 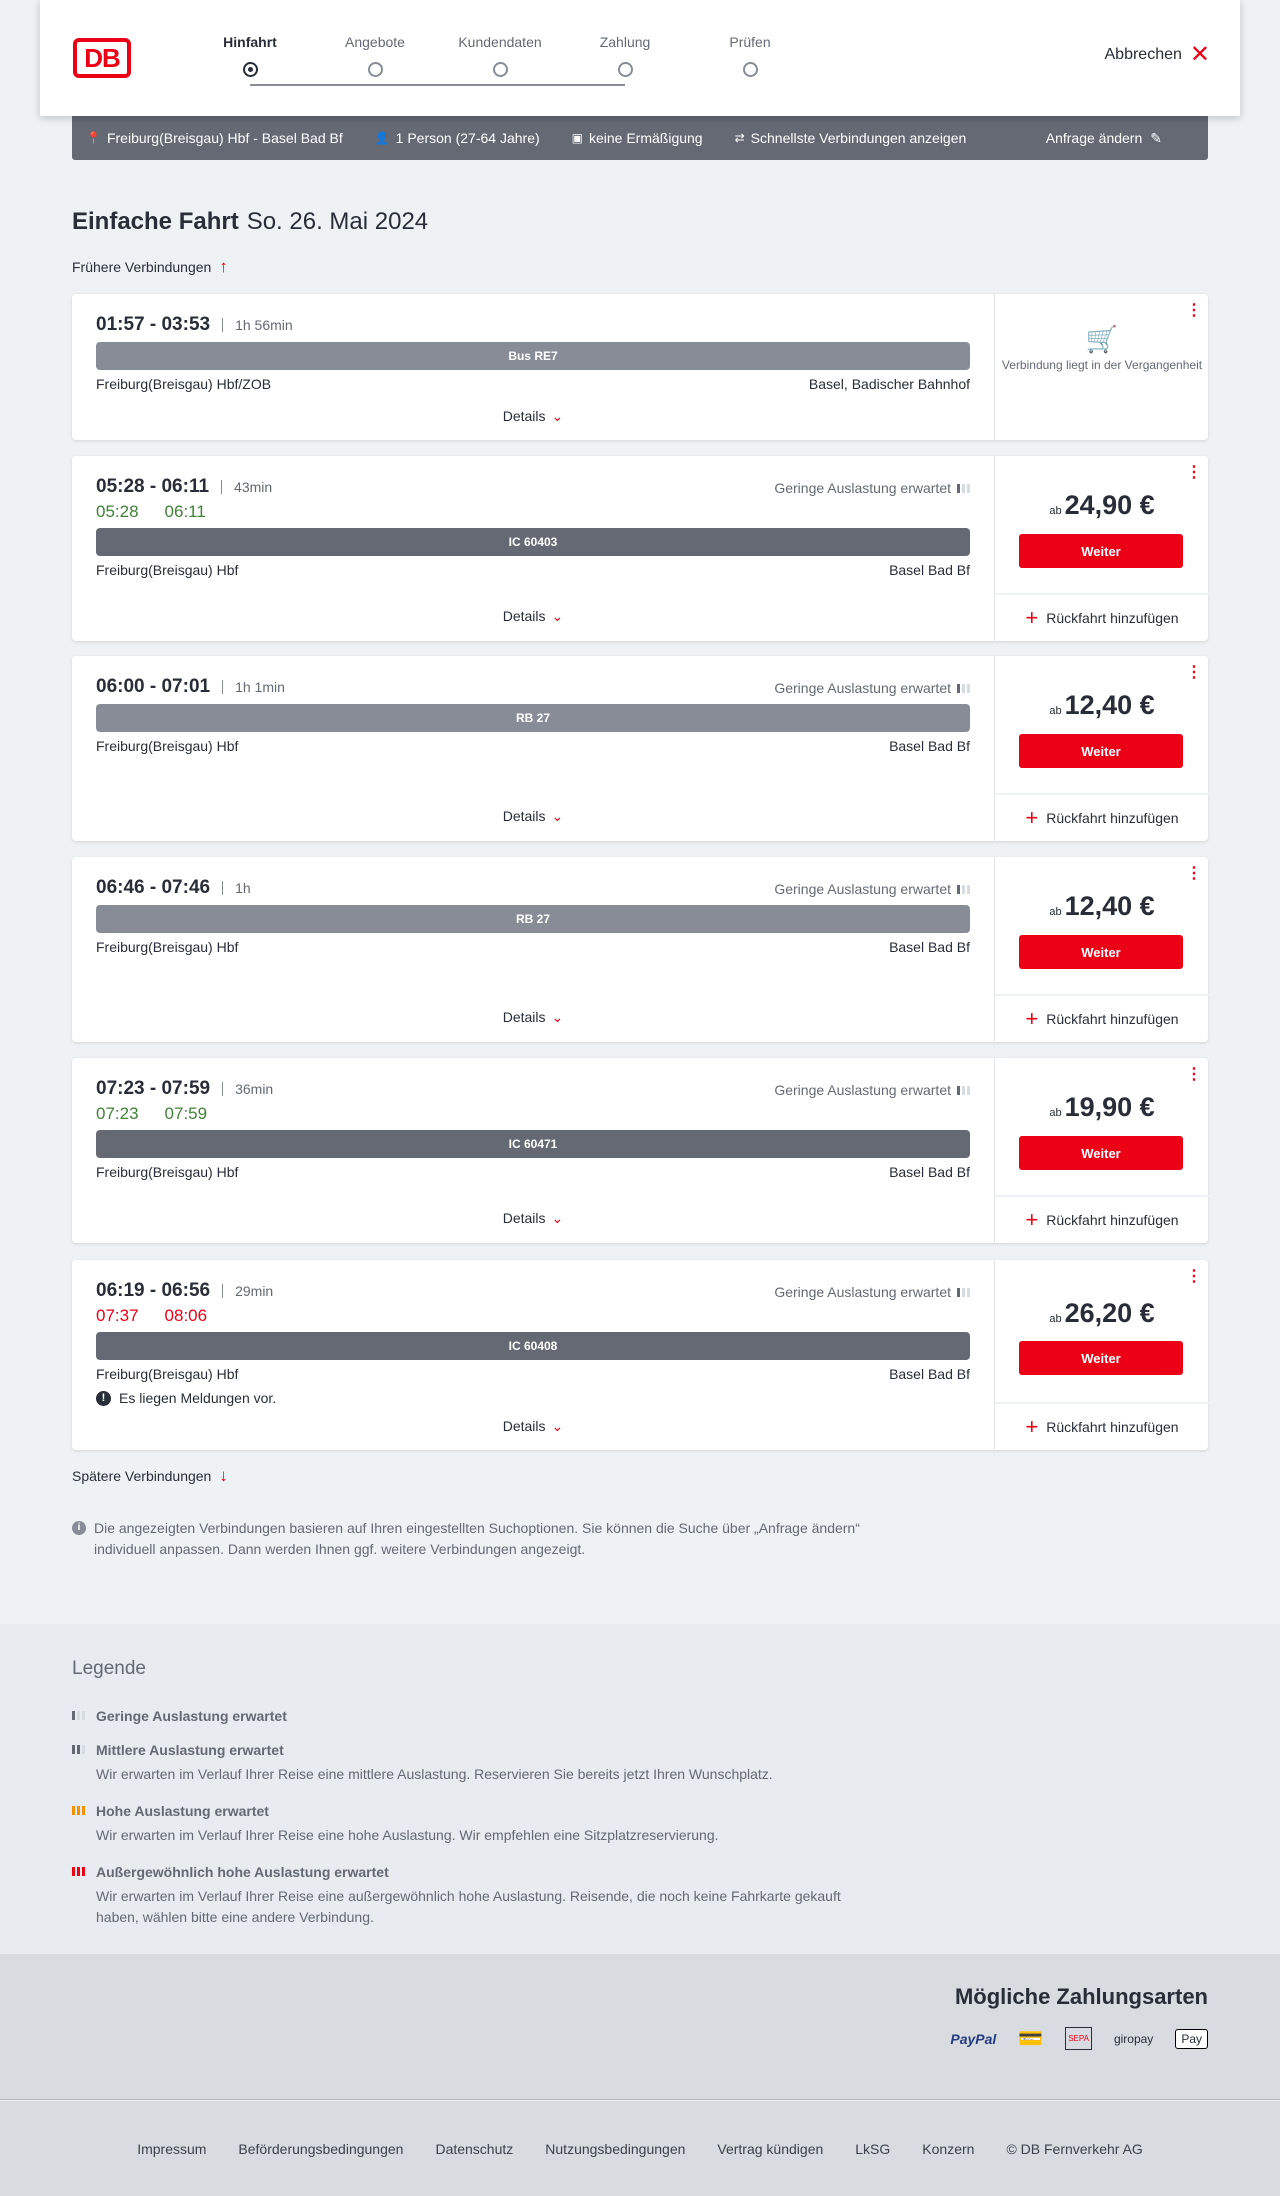 What do you see at coordinates (739, 138) in the screenshot?
I see `swap-icon: ⇄` at bounding box center [739, 138].